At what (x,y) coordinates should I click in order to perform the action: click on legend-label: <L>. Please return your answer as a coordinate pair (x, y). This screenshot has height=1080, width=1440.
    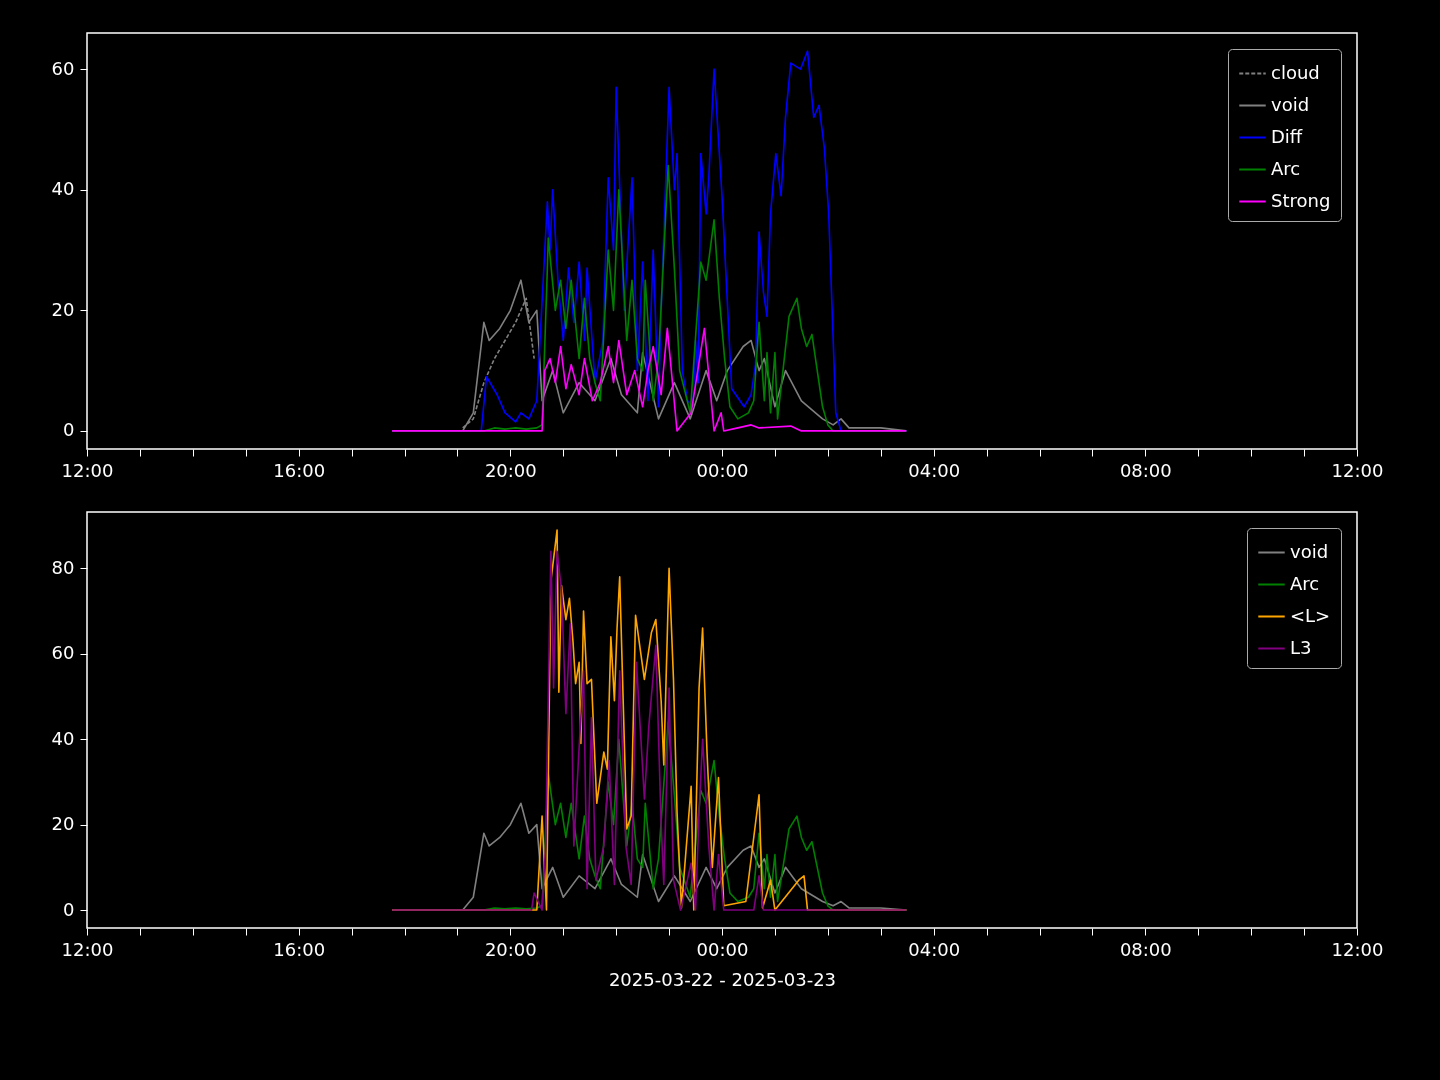
    Looking at the image, I should click on (1310, 615).